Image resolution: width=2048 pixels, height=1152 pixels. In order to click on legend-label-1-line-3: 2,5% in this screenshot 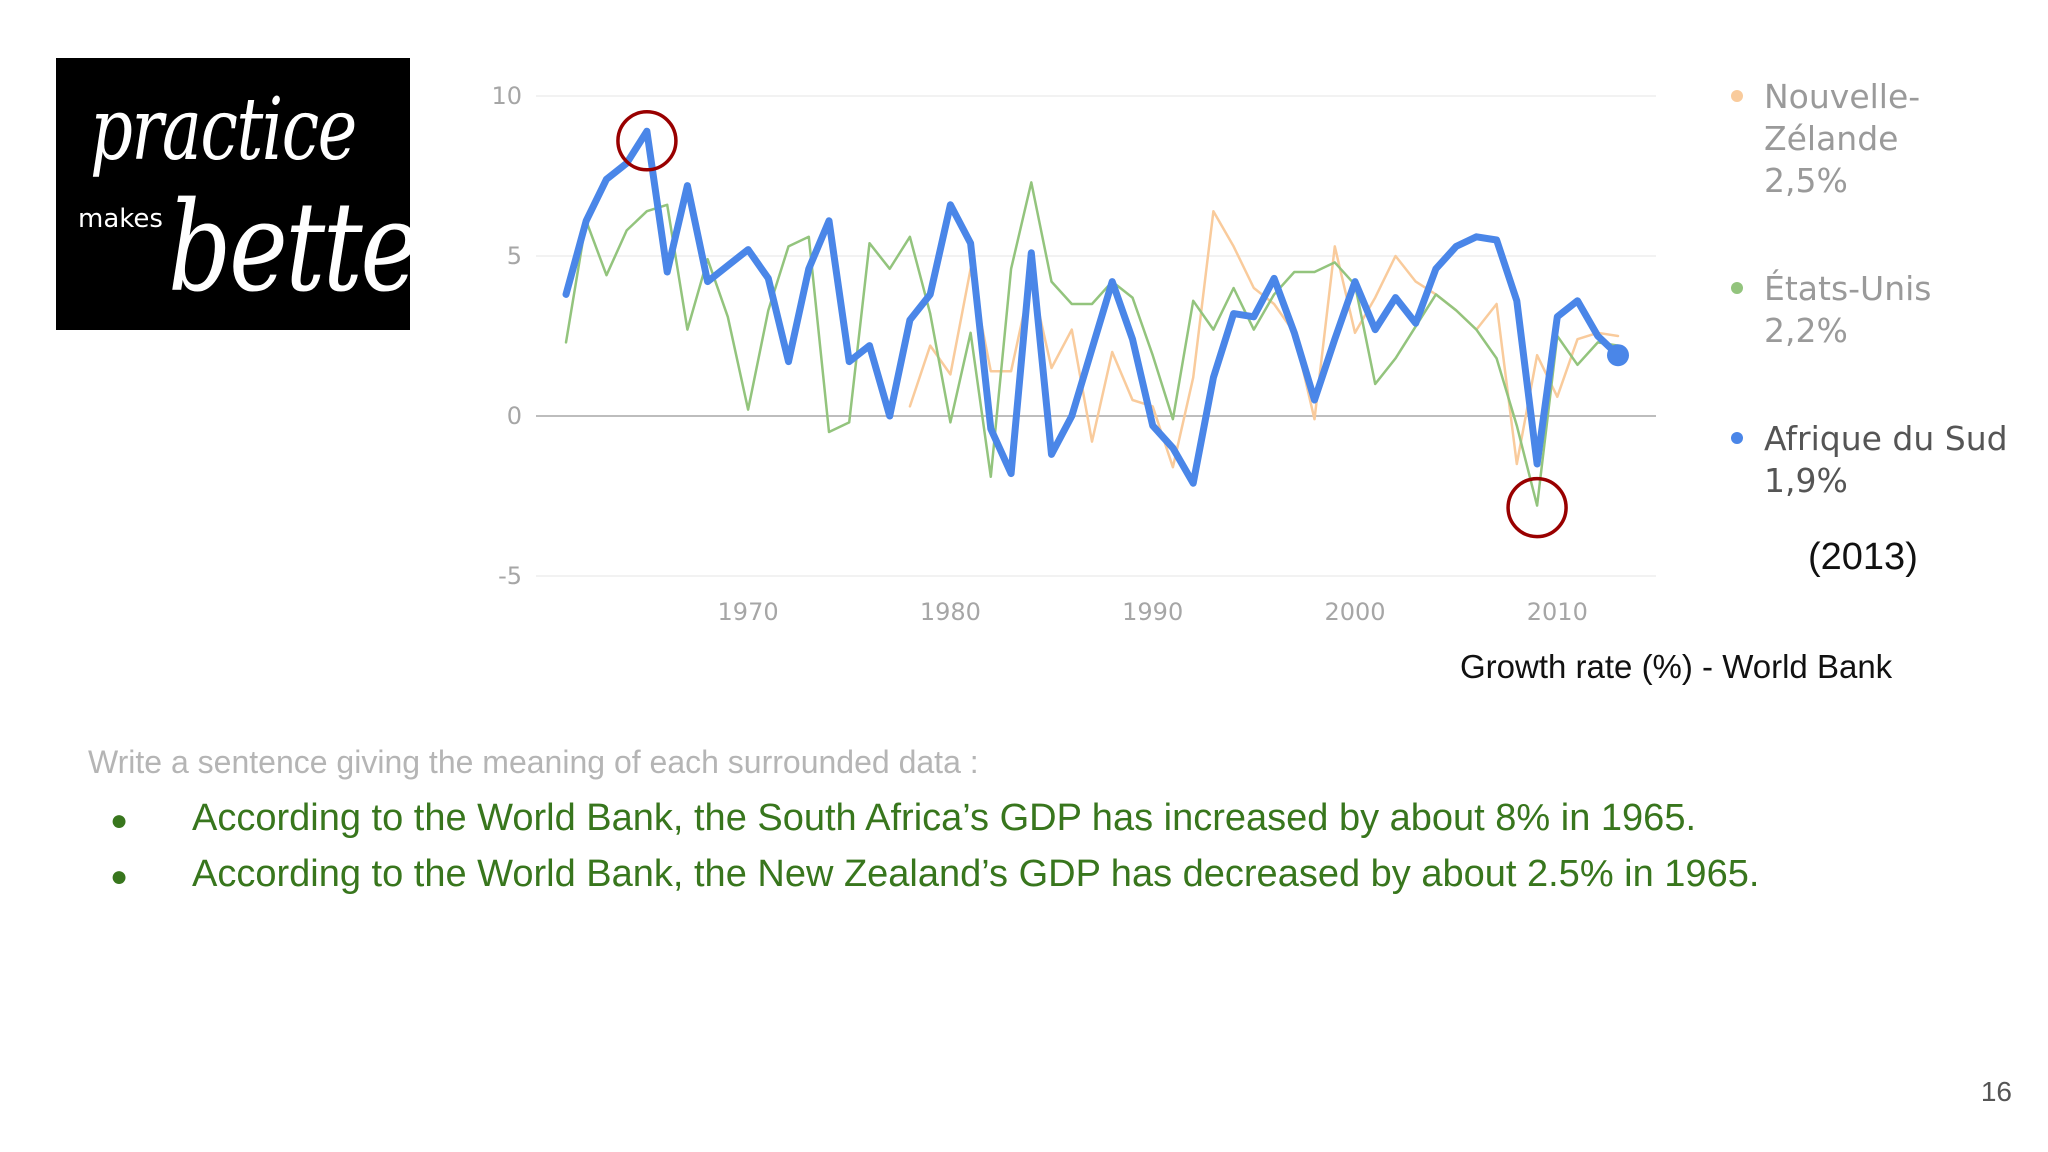, I will do `click(1806, 180)`.